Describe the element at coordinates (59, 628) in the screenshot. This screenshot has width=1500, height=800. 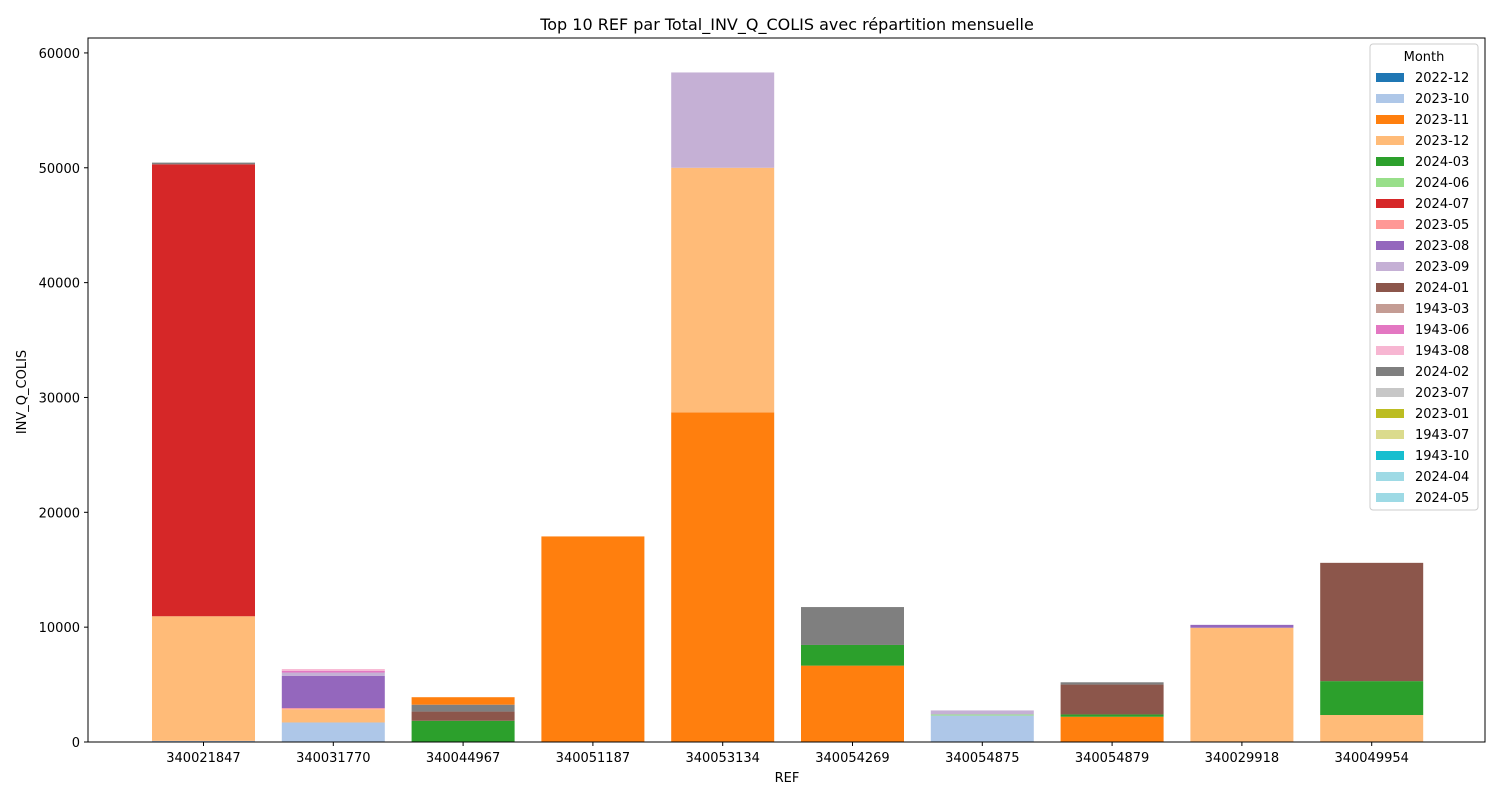
I see `y-tick-label: 10000` at that location.